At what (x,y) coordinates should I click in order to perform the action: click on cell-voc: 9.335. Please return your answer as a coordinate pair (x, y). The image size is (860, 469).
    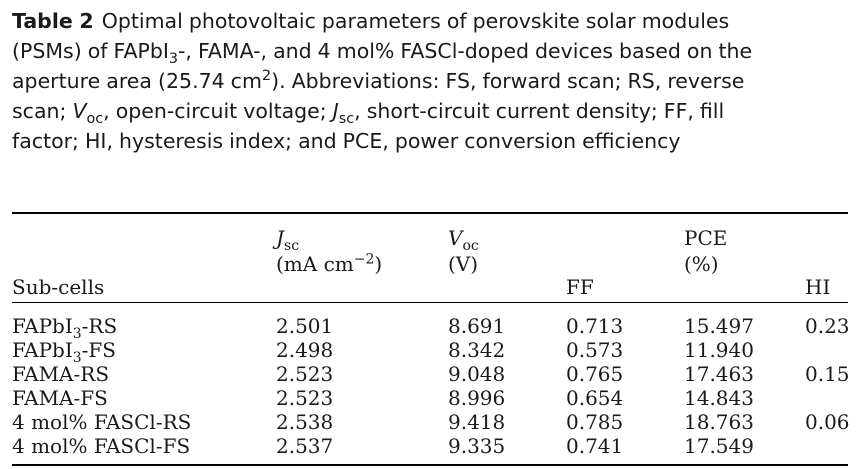
    Looking at the image, I should click on (477, 446).